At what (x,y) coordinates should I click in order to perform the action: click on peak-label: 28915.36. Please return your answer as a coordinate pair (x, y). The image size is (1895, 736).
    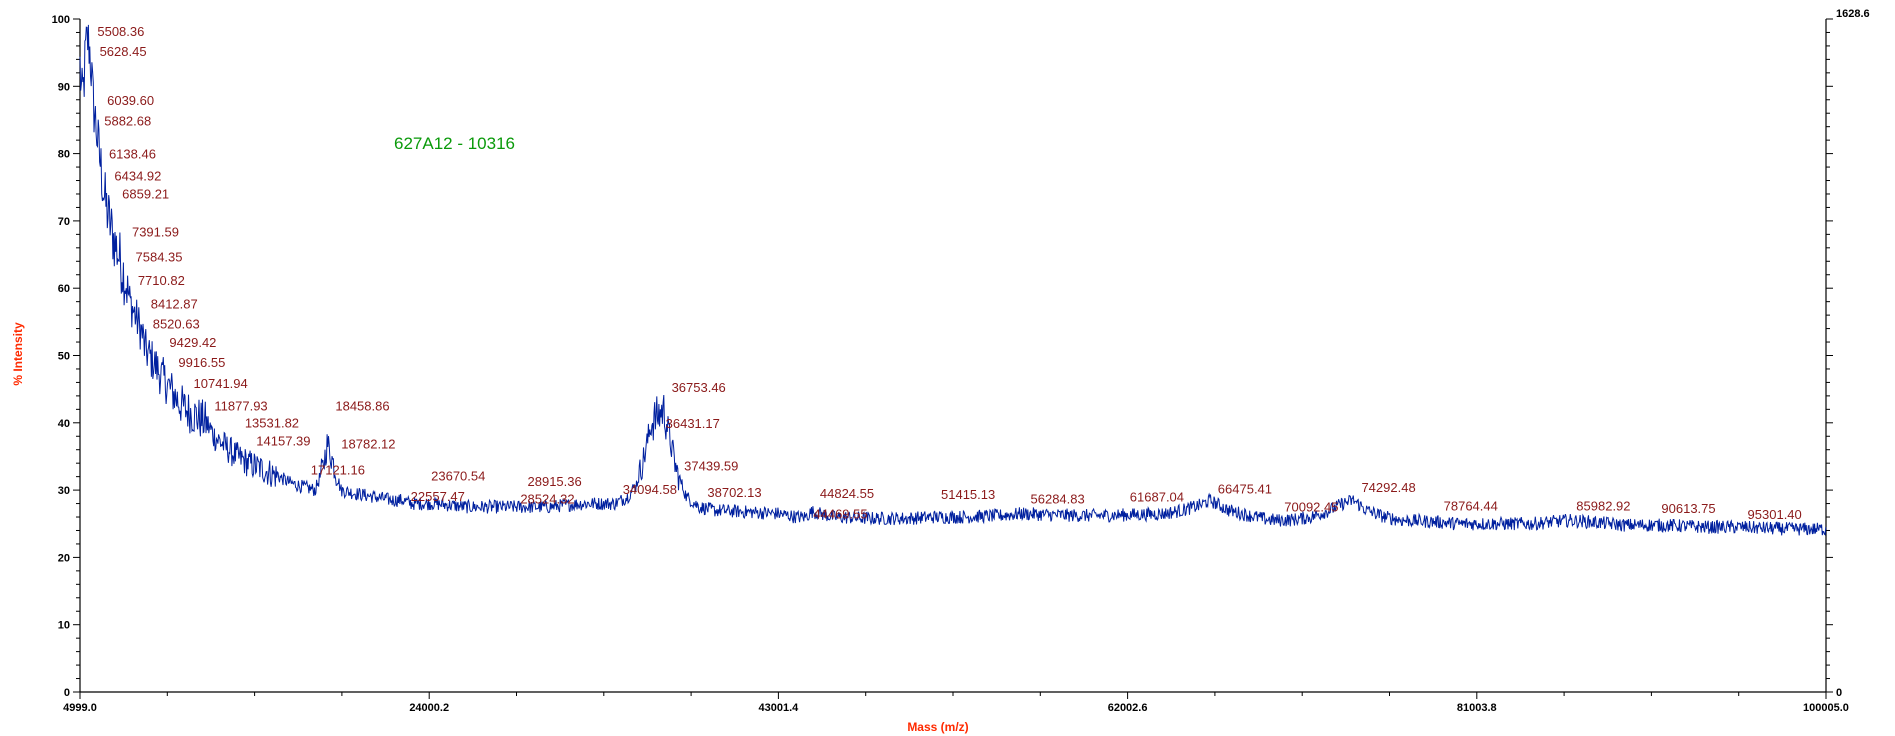
    Looking at the image, I should click on (555, 481).